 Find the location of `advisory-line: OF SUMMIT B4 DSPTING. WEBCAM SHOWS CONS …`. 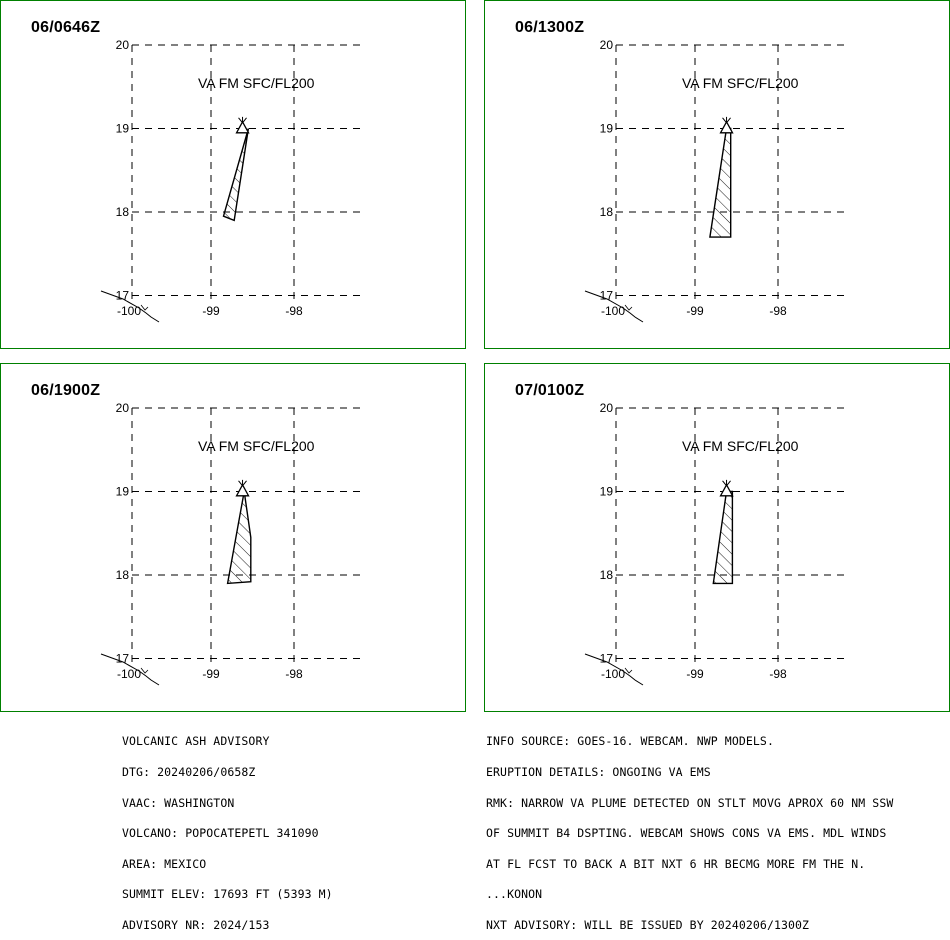

advisory-line: OF SUMMIT B4 DSPTING. WEBCAM SHOWS CONS … is located at coordinates (686, 833).